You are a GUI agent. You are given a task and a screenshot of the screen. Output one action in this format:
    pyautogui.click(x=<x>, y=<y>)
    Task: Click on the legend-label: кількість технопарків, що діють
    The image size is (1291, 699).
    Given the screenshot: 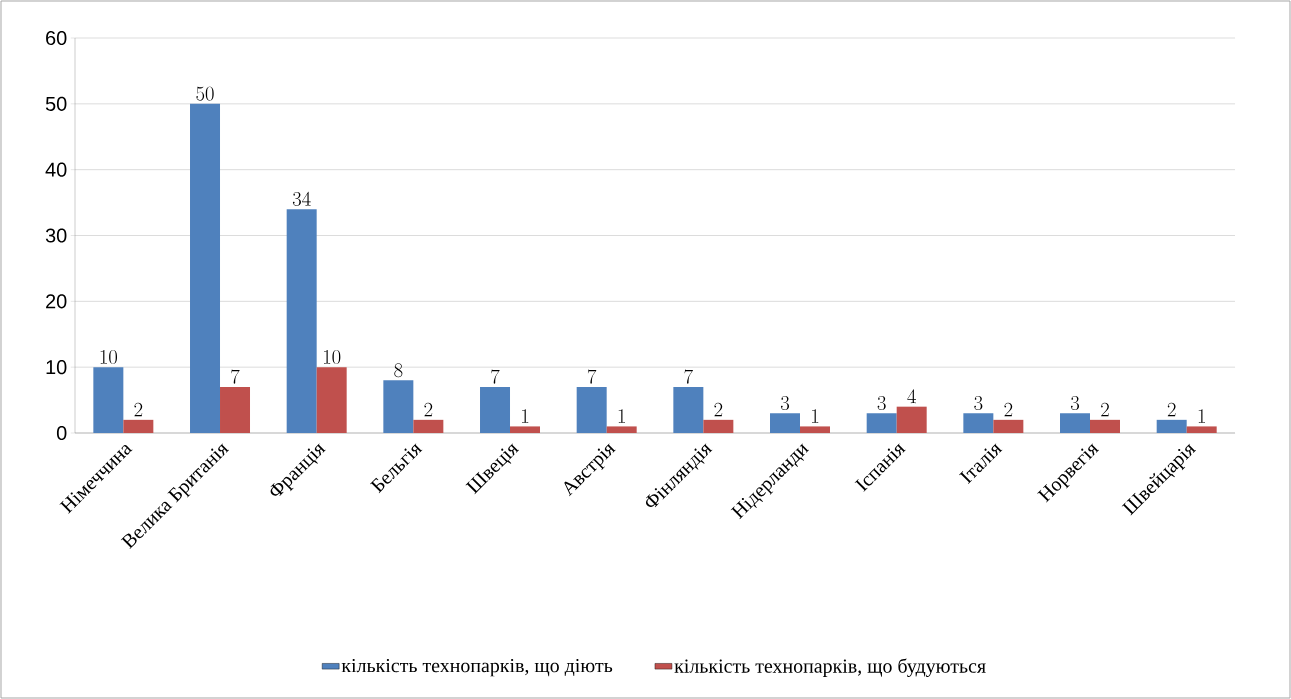 What is the action you would take?
    pyautogui.click(x=477, y=667)
    